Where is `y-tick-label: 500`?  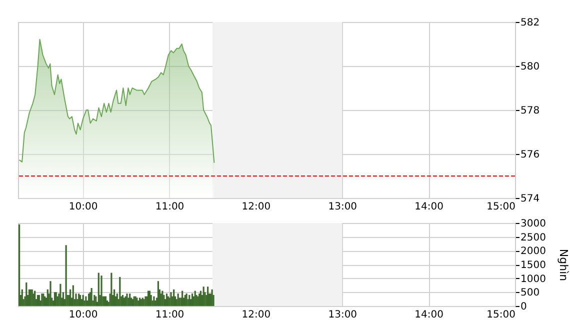 y-tick-label: 500 is located at coordinates (530, 293).